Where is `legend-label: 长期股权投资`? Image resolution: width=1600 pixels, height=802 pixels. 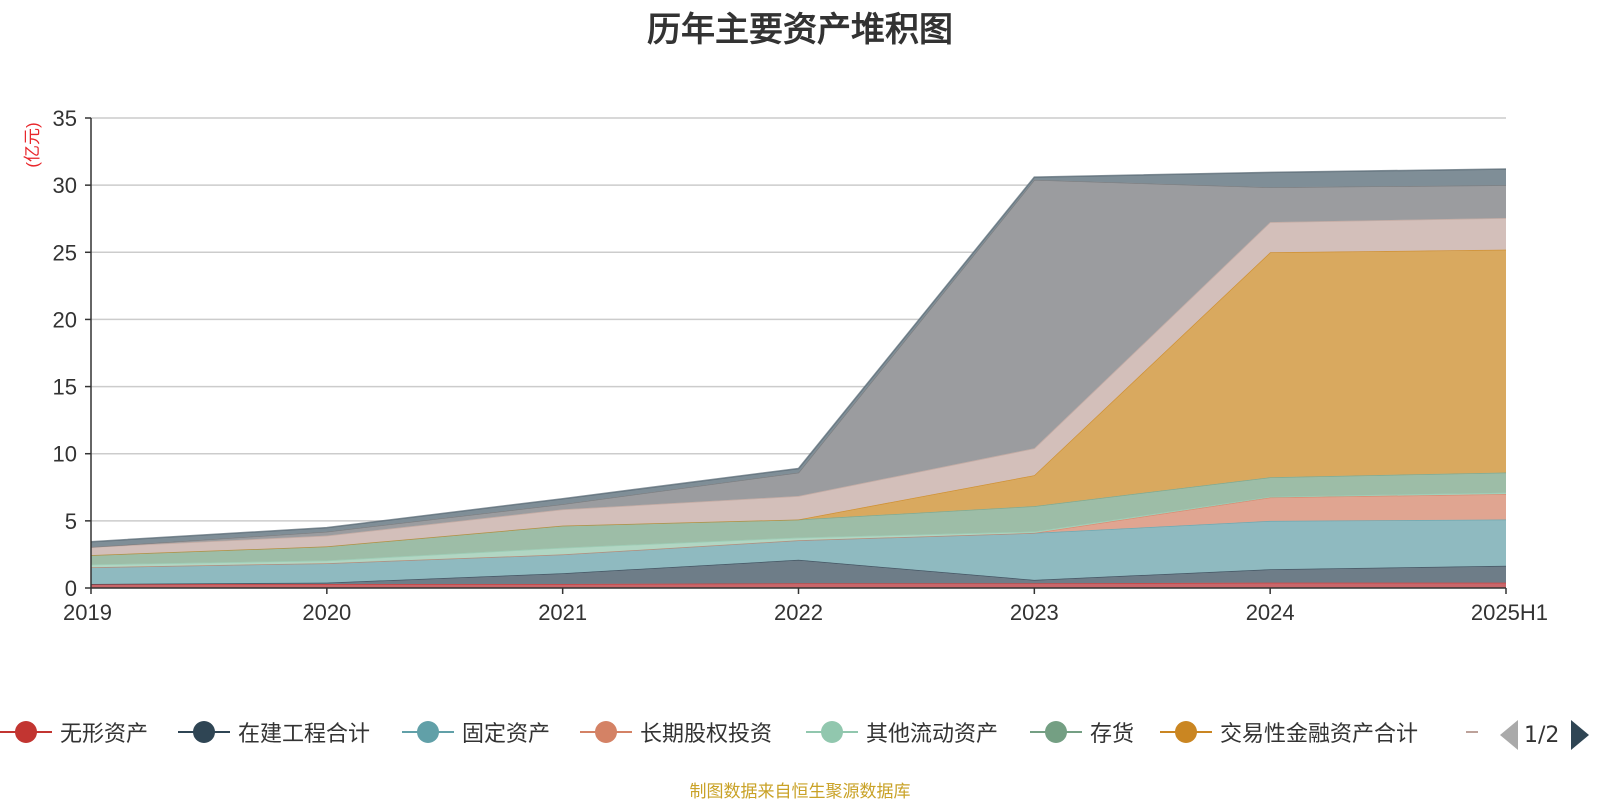
legend-label: 长期股权投资 is located at coordinates (706, 734).